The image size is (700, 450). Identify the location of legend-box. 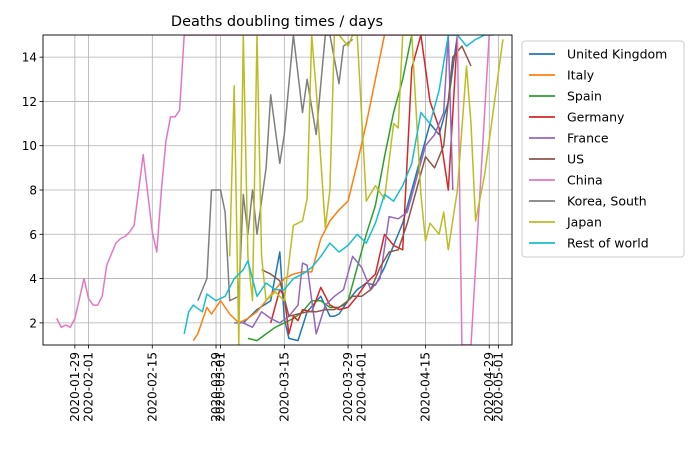
(603, 149).